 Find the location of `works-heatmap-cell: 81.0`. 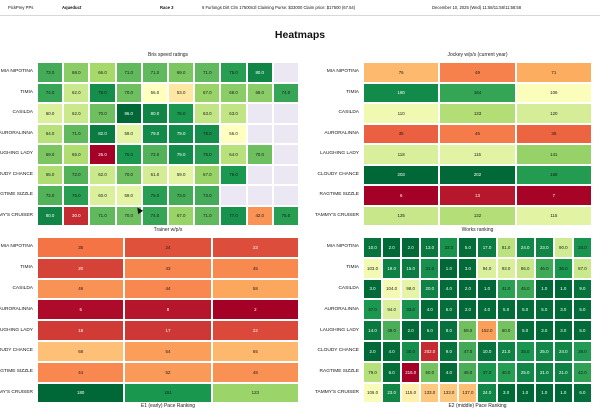

works-heatmap-cell: 81.0 is located at coordinates (506, 247).